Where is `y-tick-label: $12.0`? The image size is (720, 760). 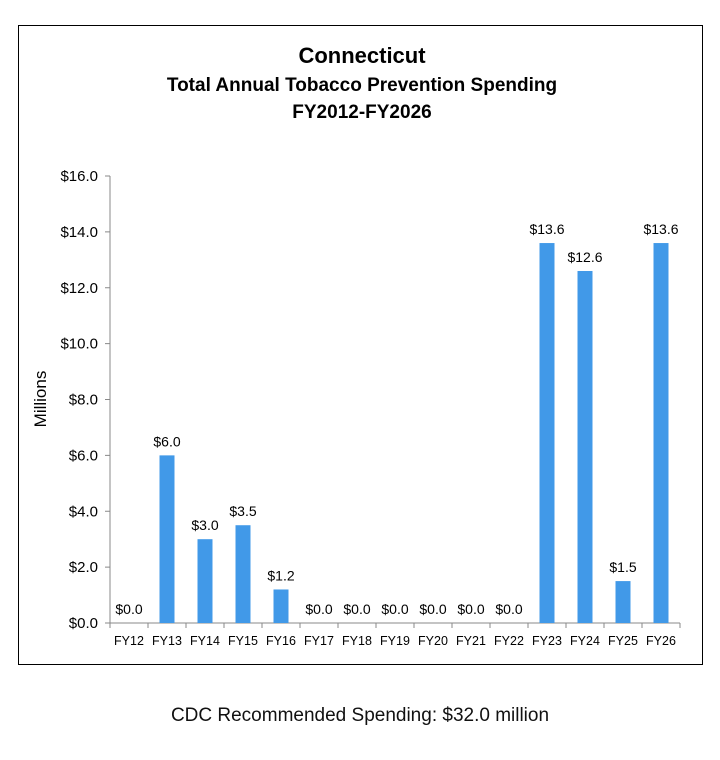
y-tick-label: $12.0 is located at coordinates (79, 288).